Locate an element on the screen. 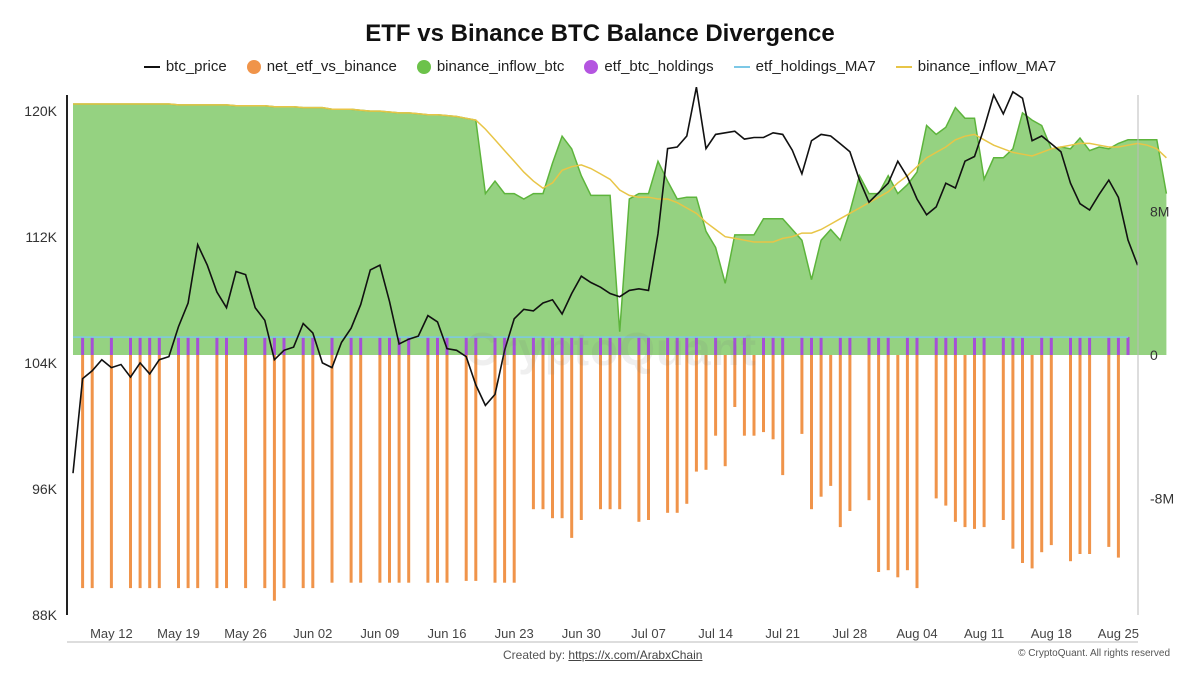 The height and width of the screenshot is (675, 1200). legend-item-btc-price: btc_price is located at coordinates (185, 66).